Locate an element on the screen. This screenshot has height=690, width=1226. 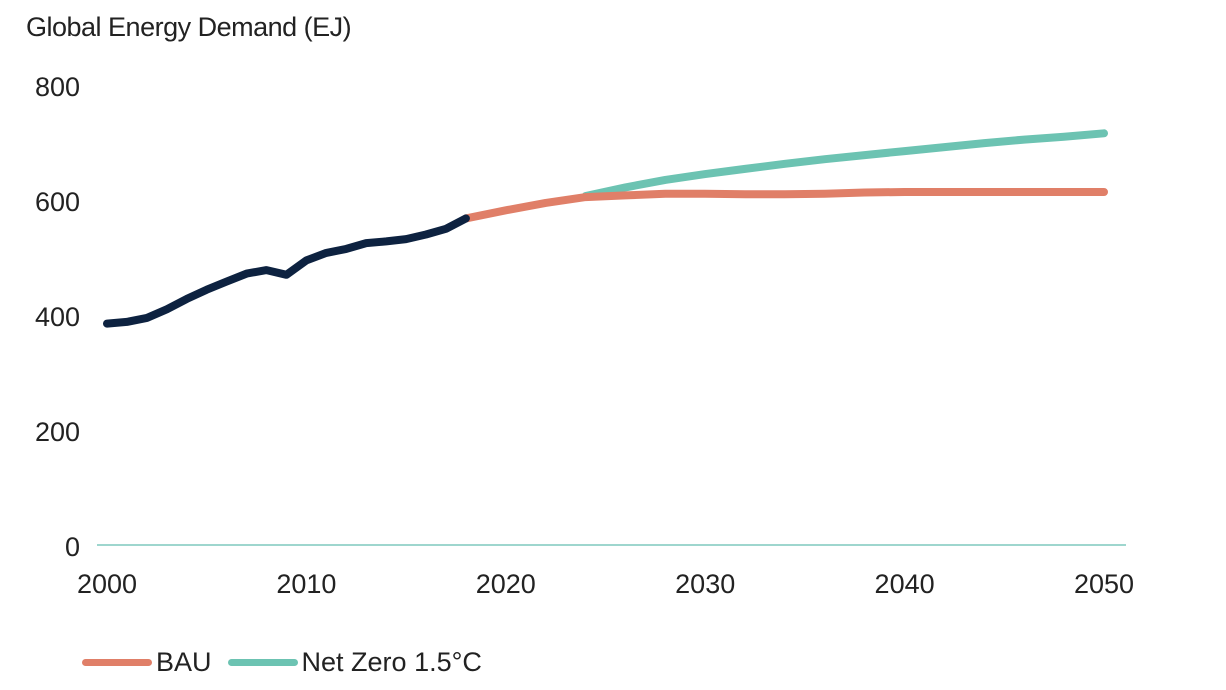
legend: BAU Net Zero 1.5°C is located at coordinates (290, 662).